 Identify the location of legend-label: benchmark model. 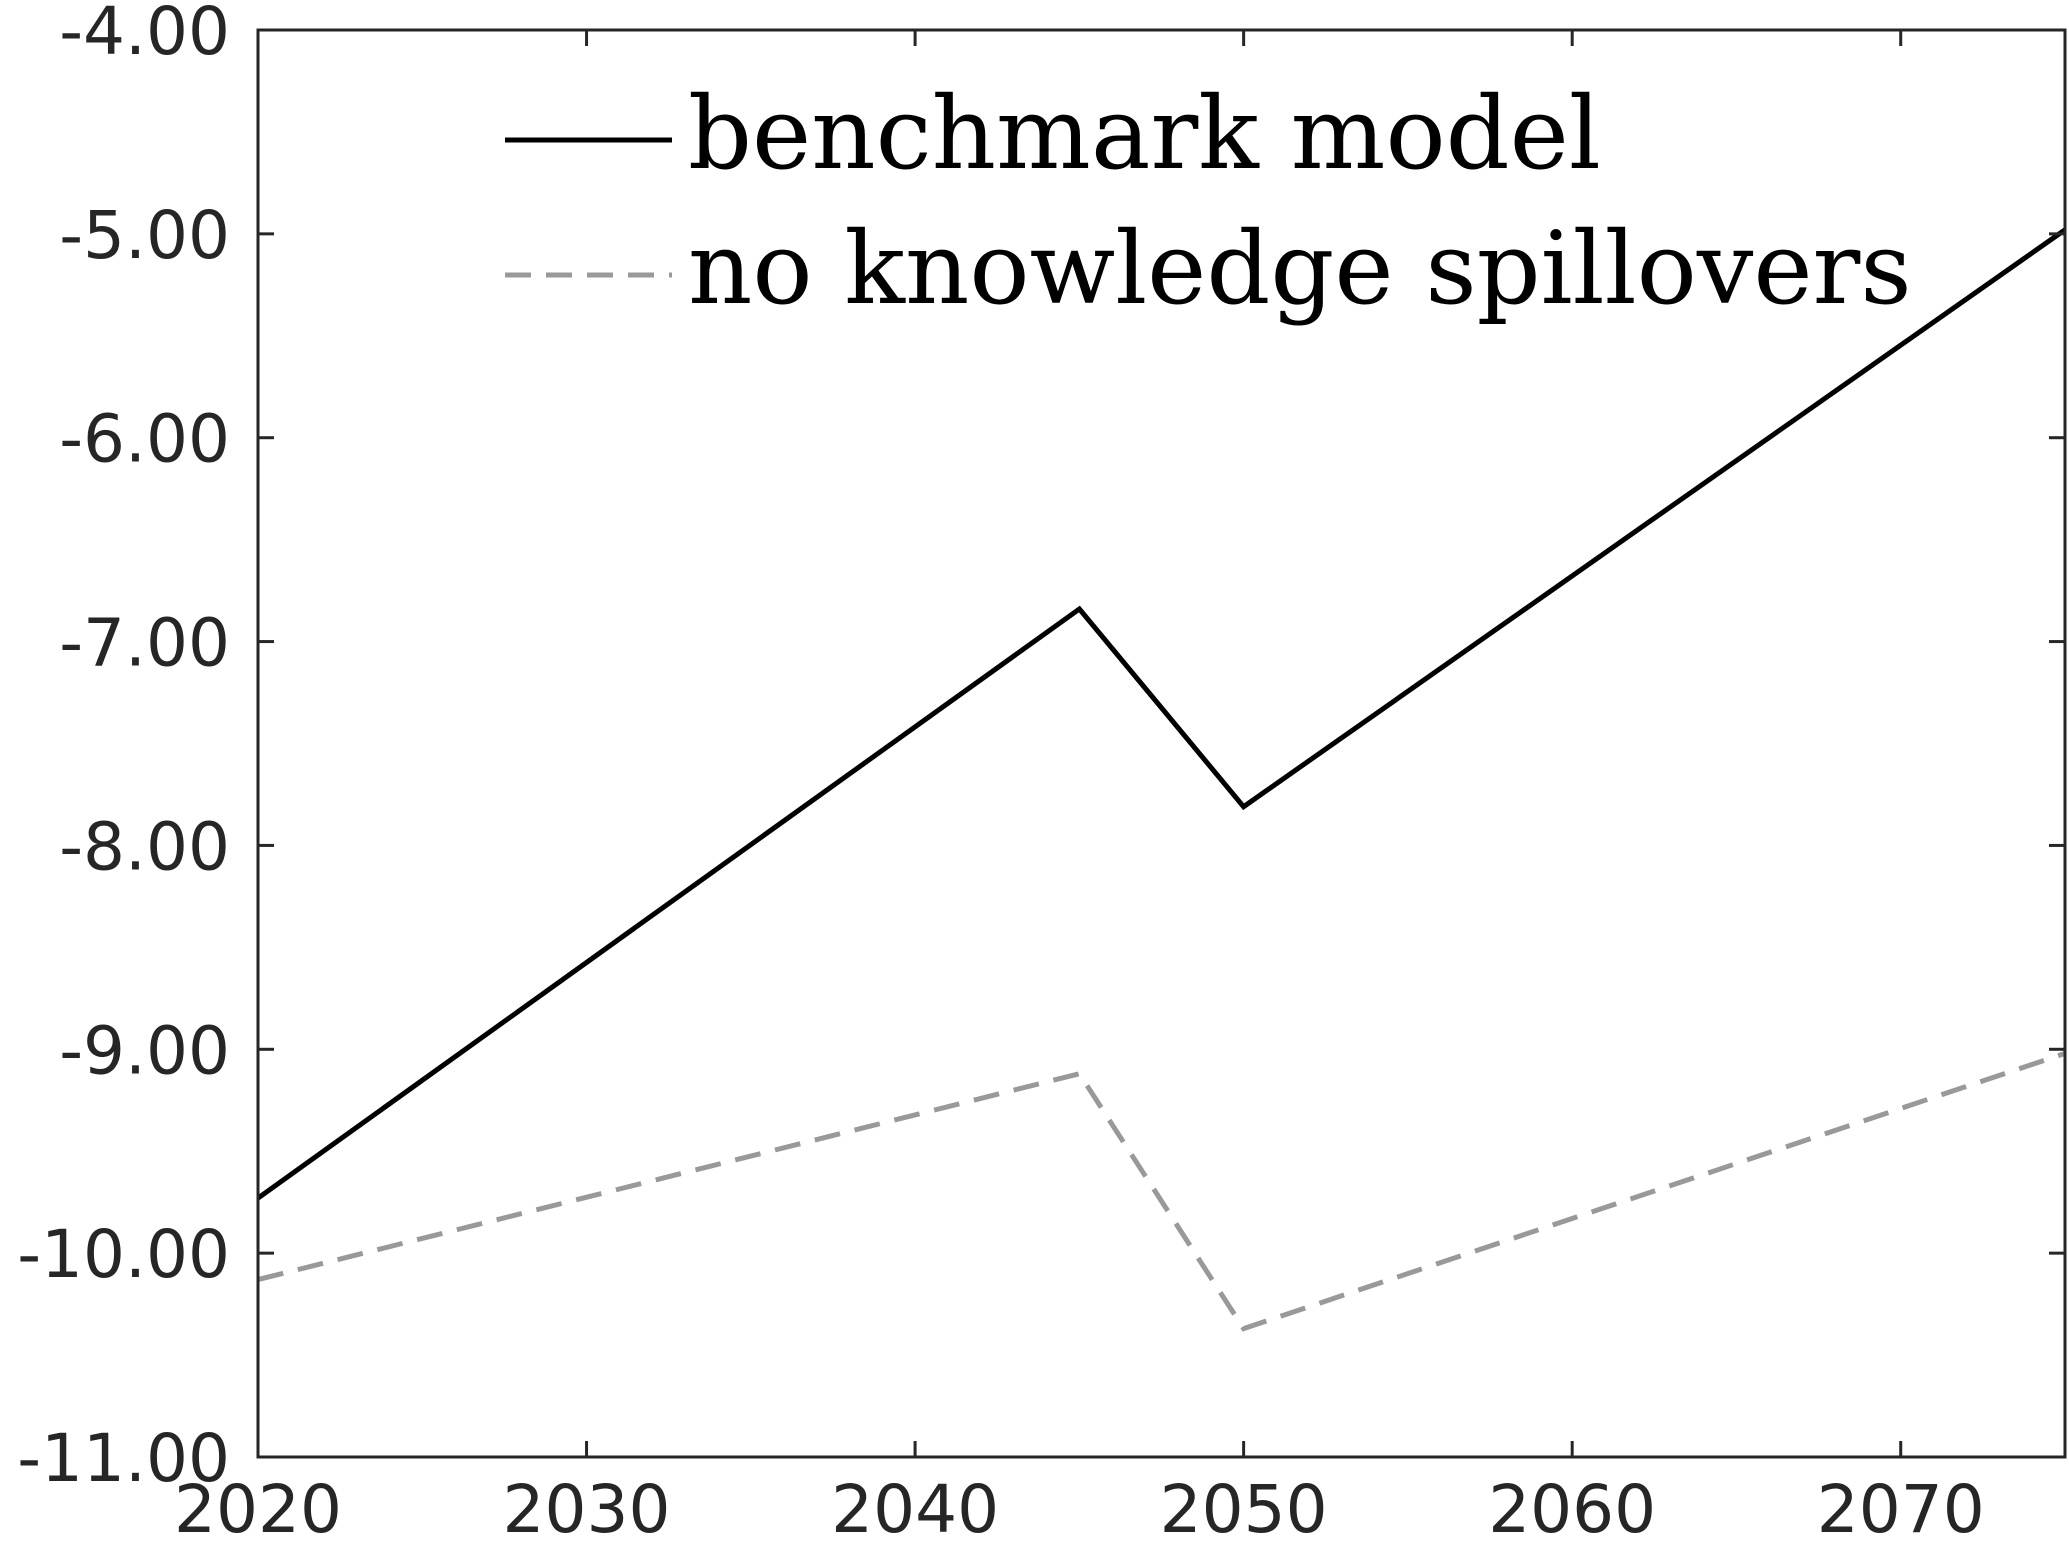
(1144, 133).